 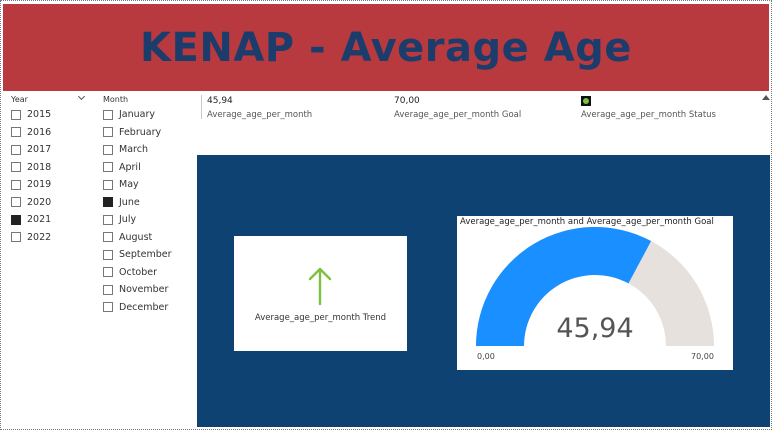 I want to click on month-slicer-item: February, so click(x=137, y=133).